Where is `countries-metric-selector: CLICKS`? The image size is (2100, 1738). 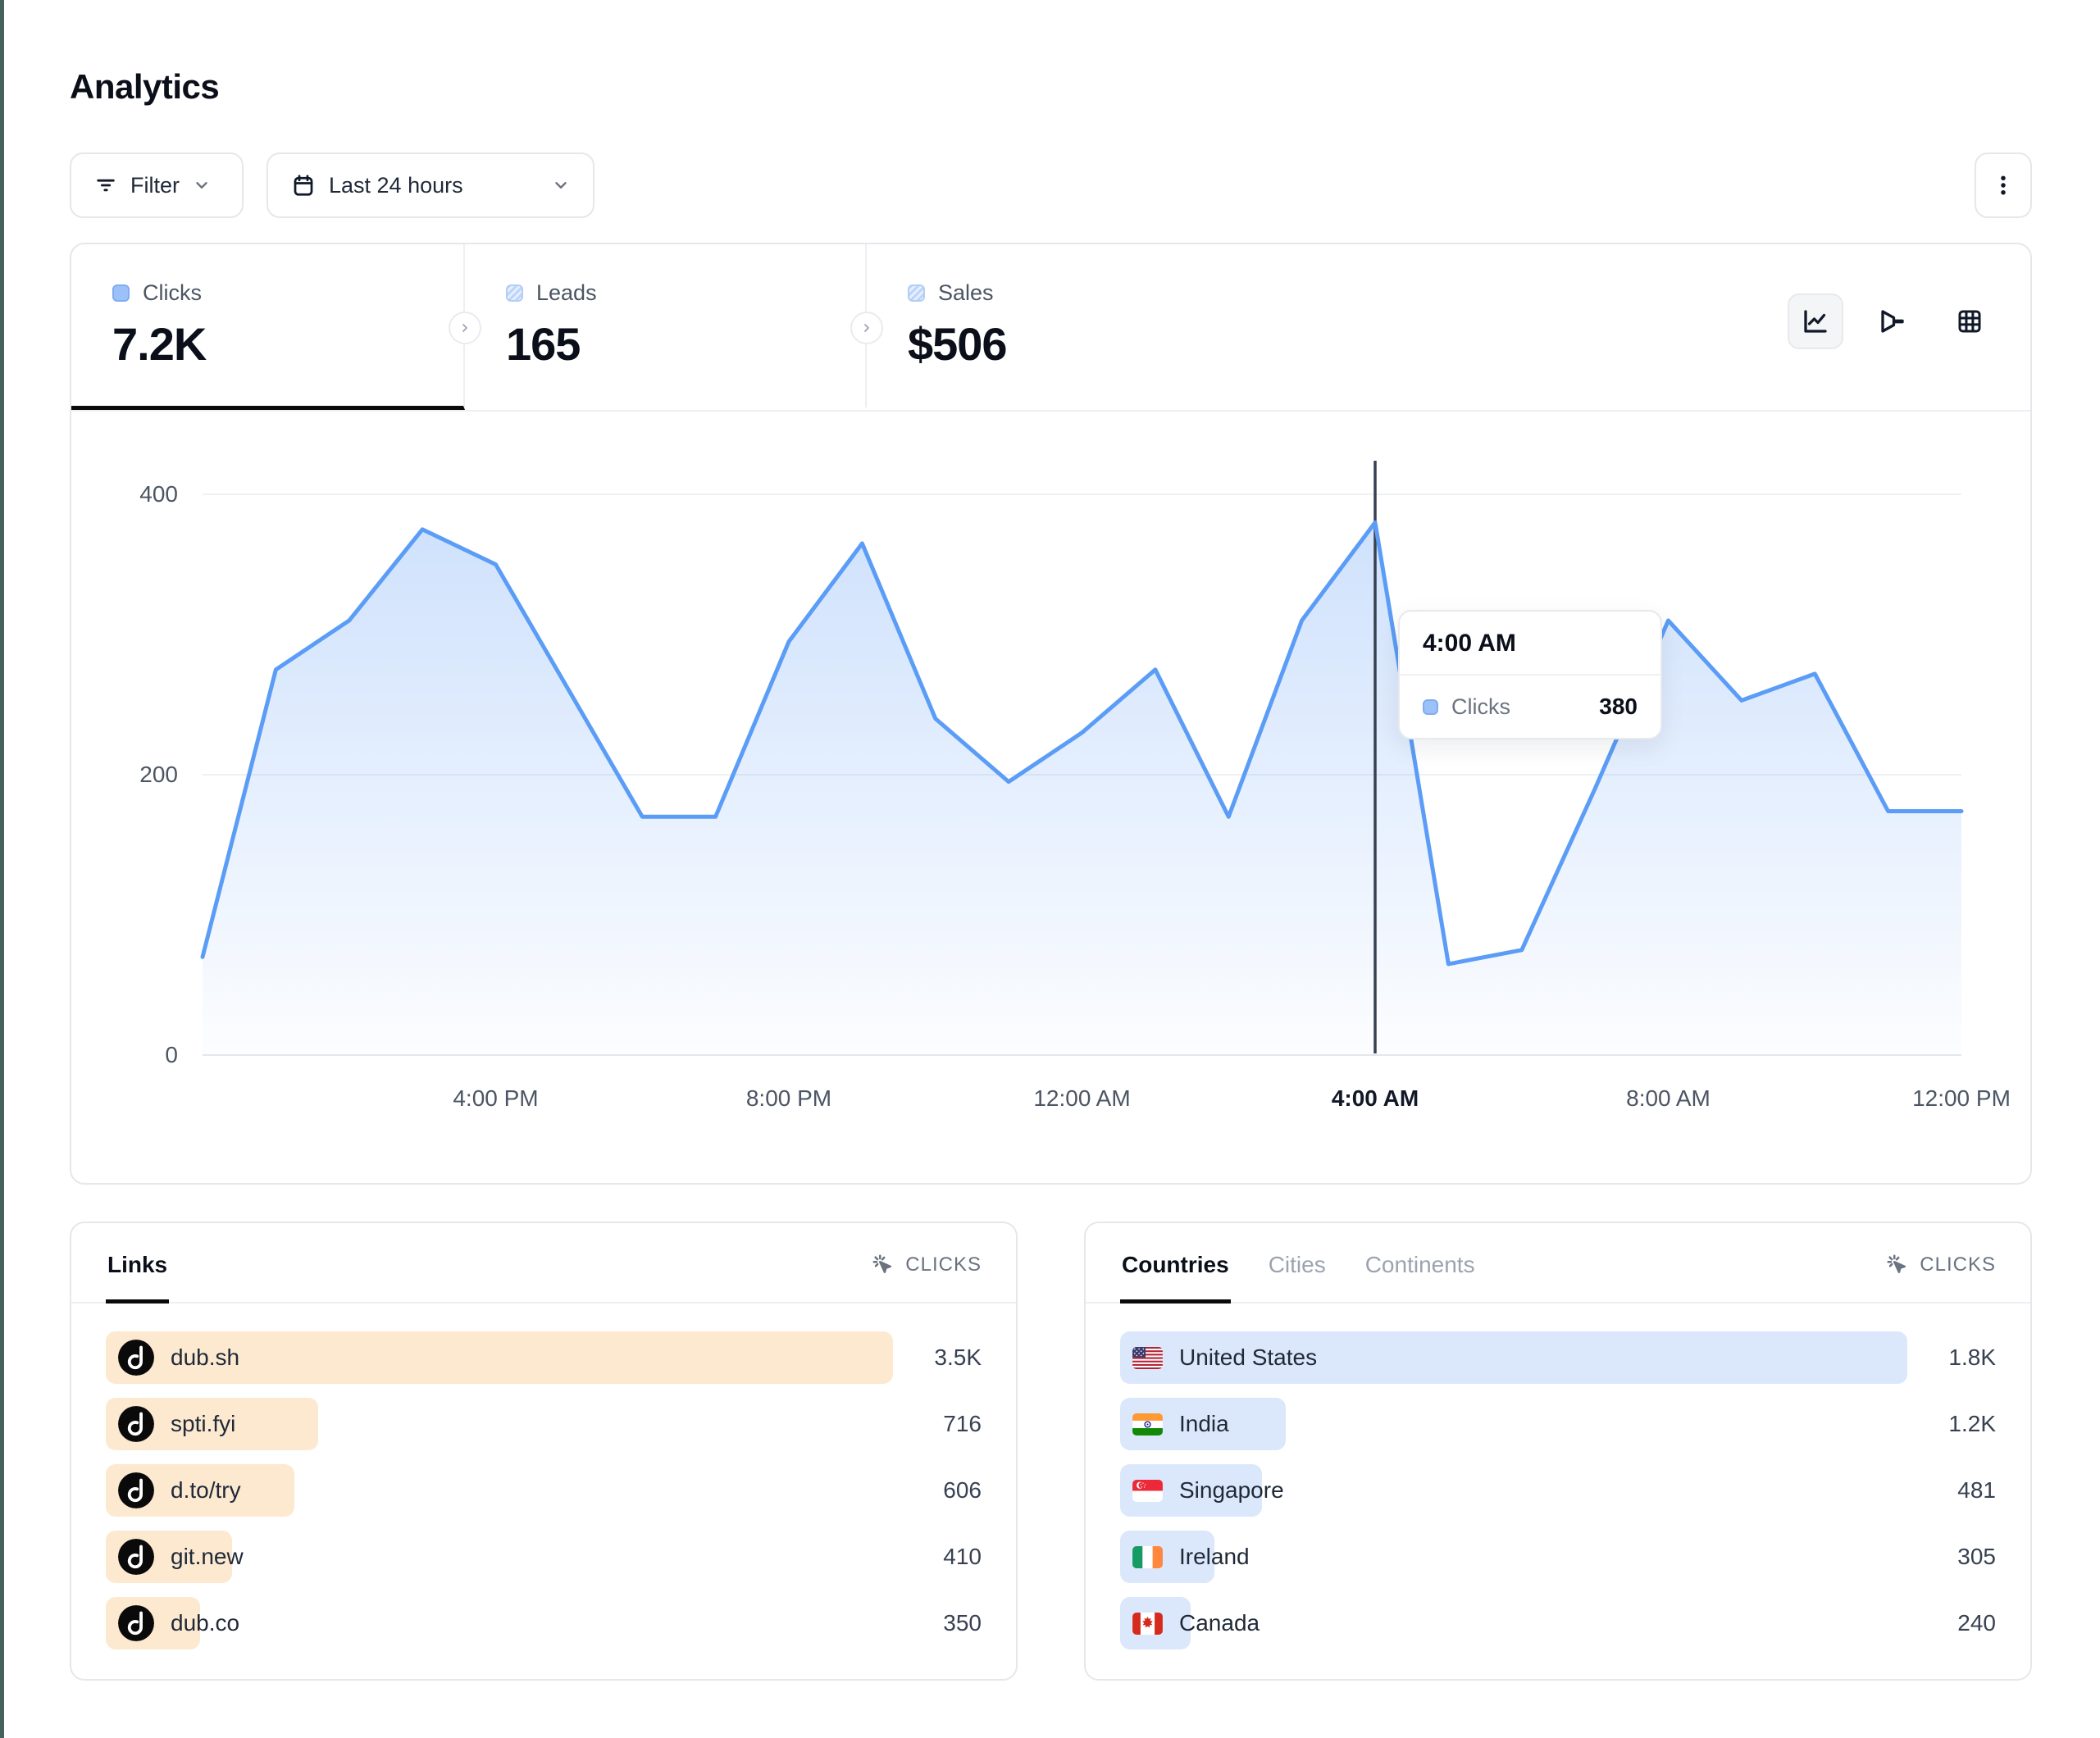 countries-metric-selector: CLICKS is located at coordinates (1940, 1277).